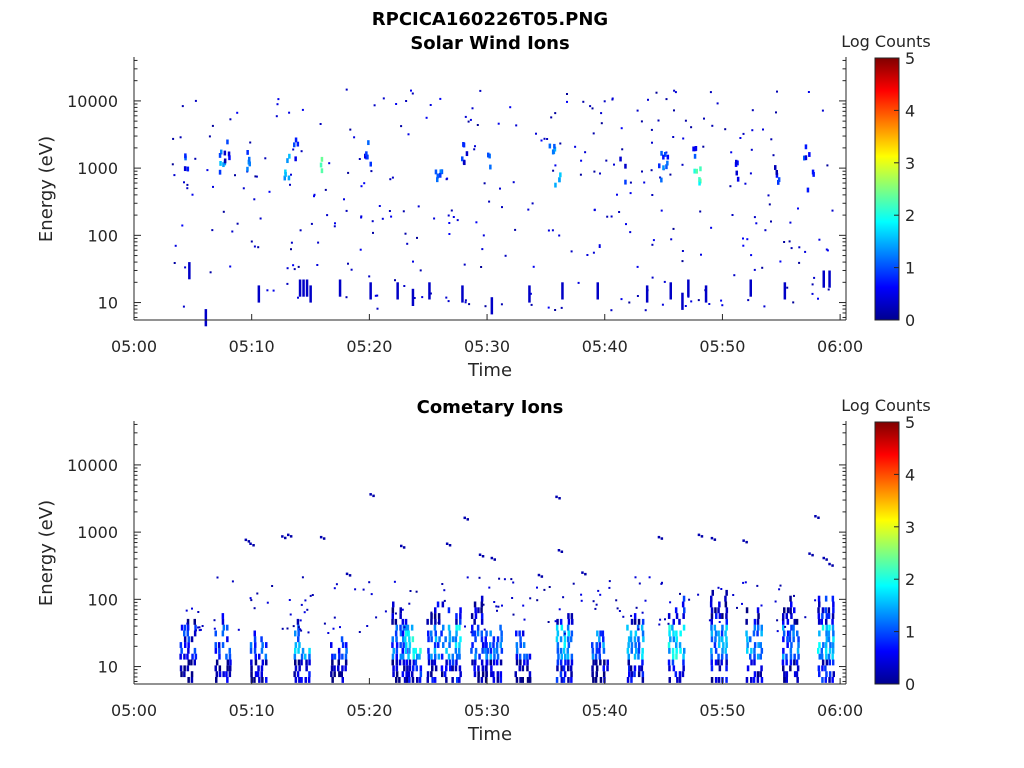 The height and width of the screenshot is (768, 1024). Describe the element at coordinates (490, 407) in the screenshot. I see `cometary-title: Cometary Ions` at that location.